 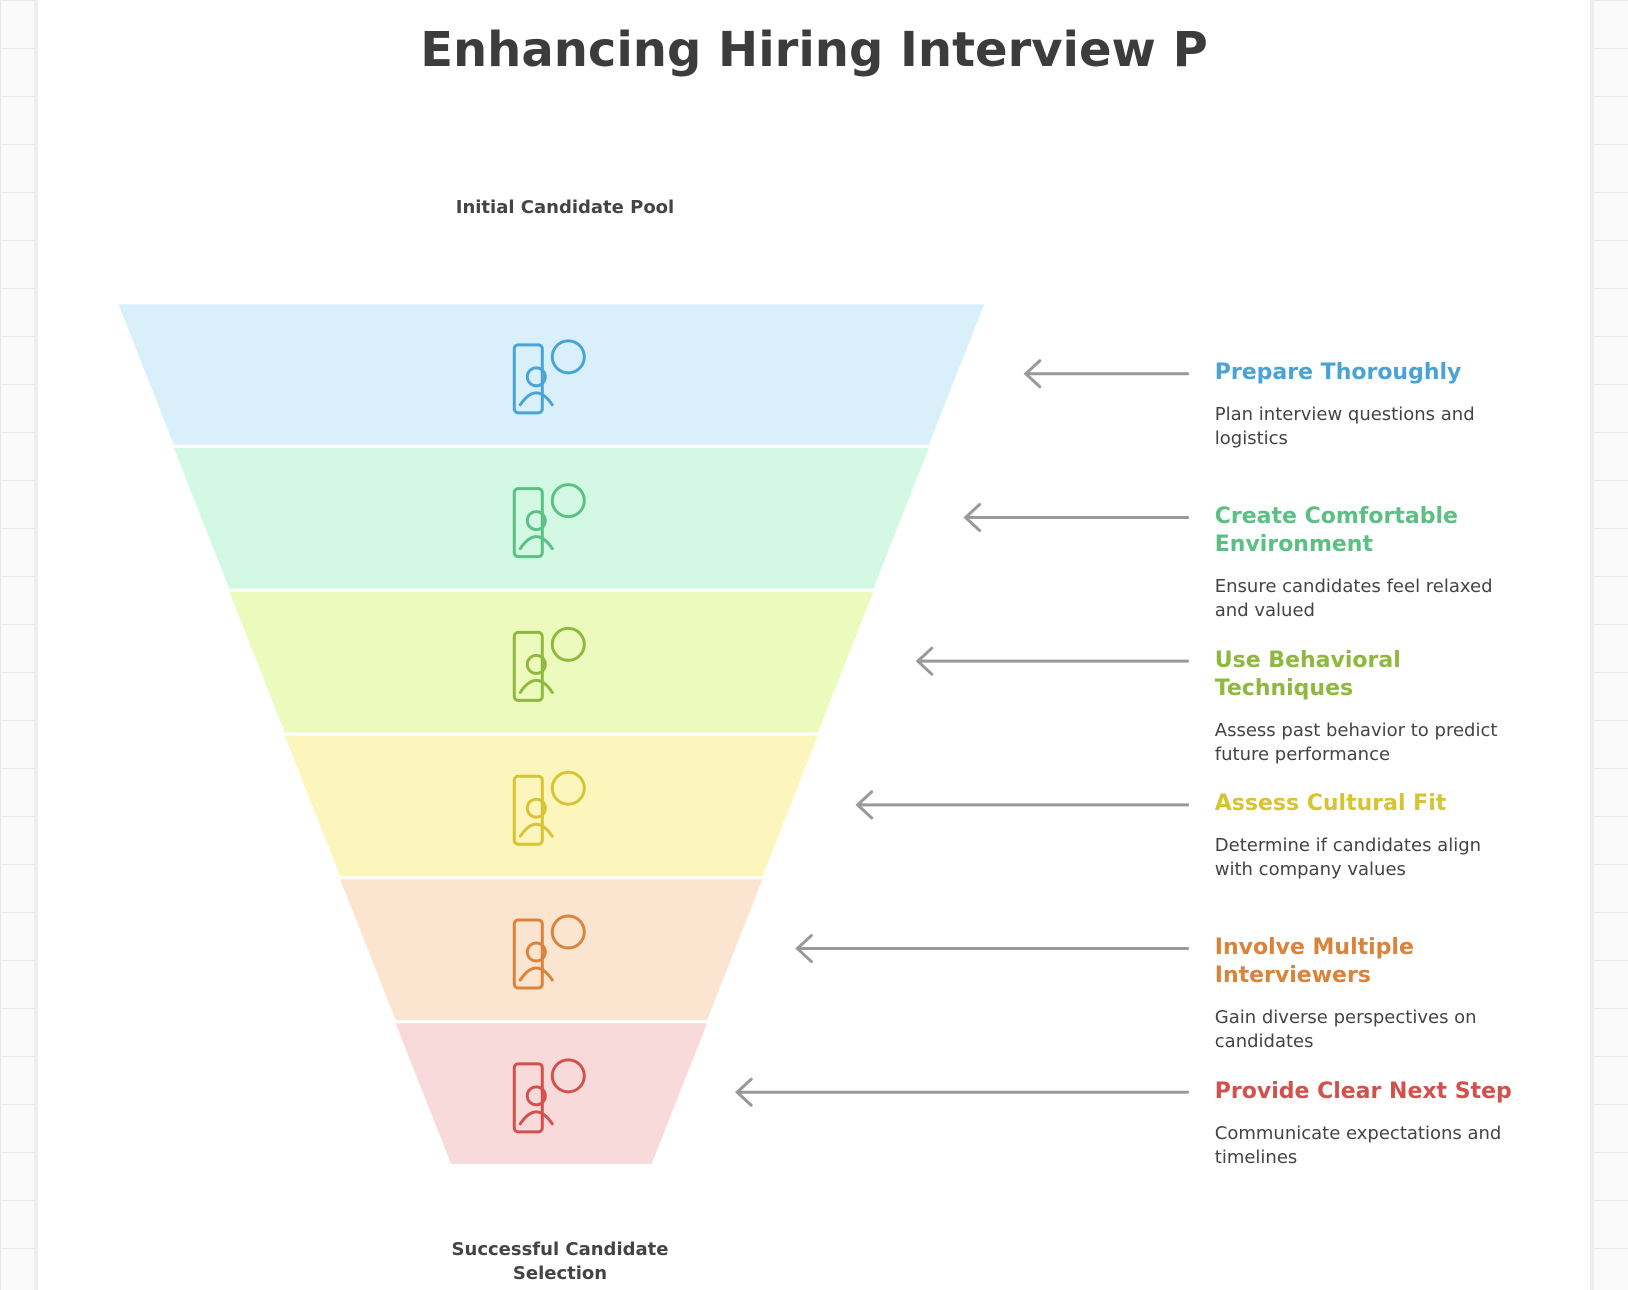 I want to click on stage-title: Assess Cultural Fit, so click(x=1330, y=804).